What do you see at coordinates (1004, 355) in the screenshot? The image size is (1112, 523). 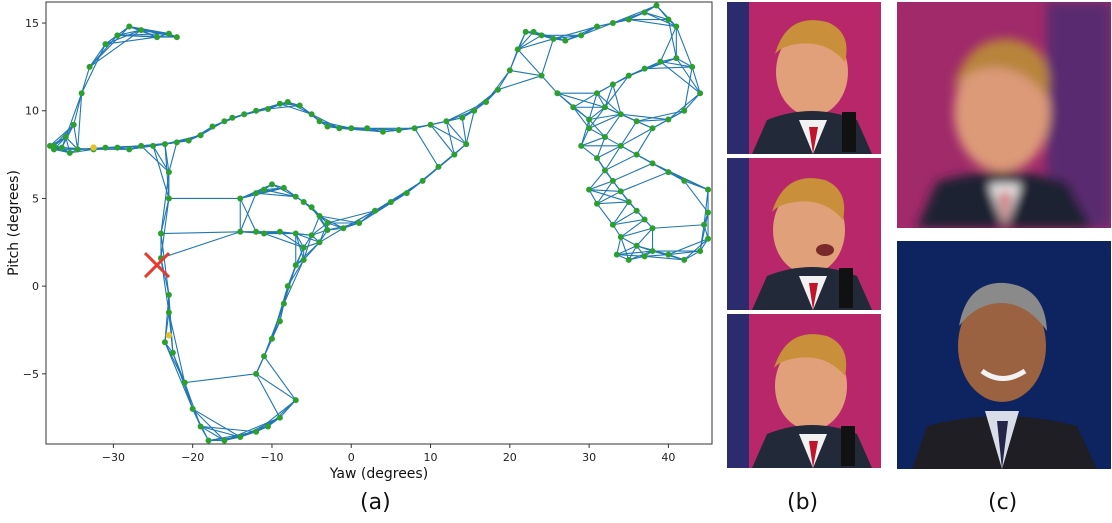 I see `photo-c2` at bounding box center [1004, 355].